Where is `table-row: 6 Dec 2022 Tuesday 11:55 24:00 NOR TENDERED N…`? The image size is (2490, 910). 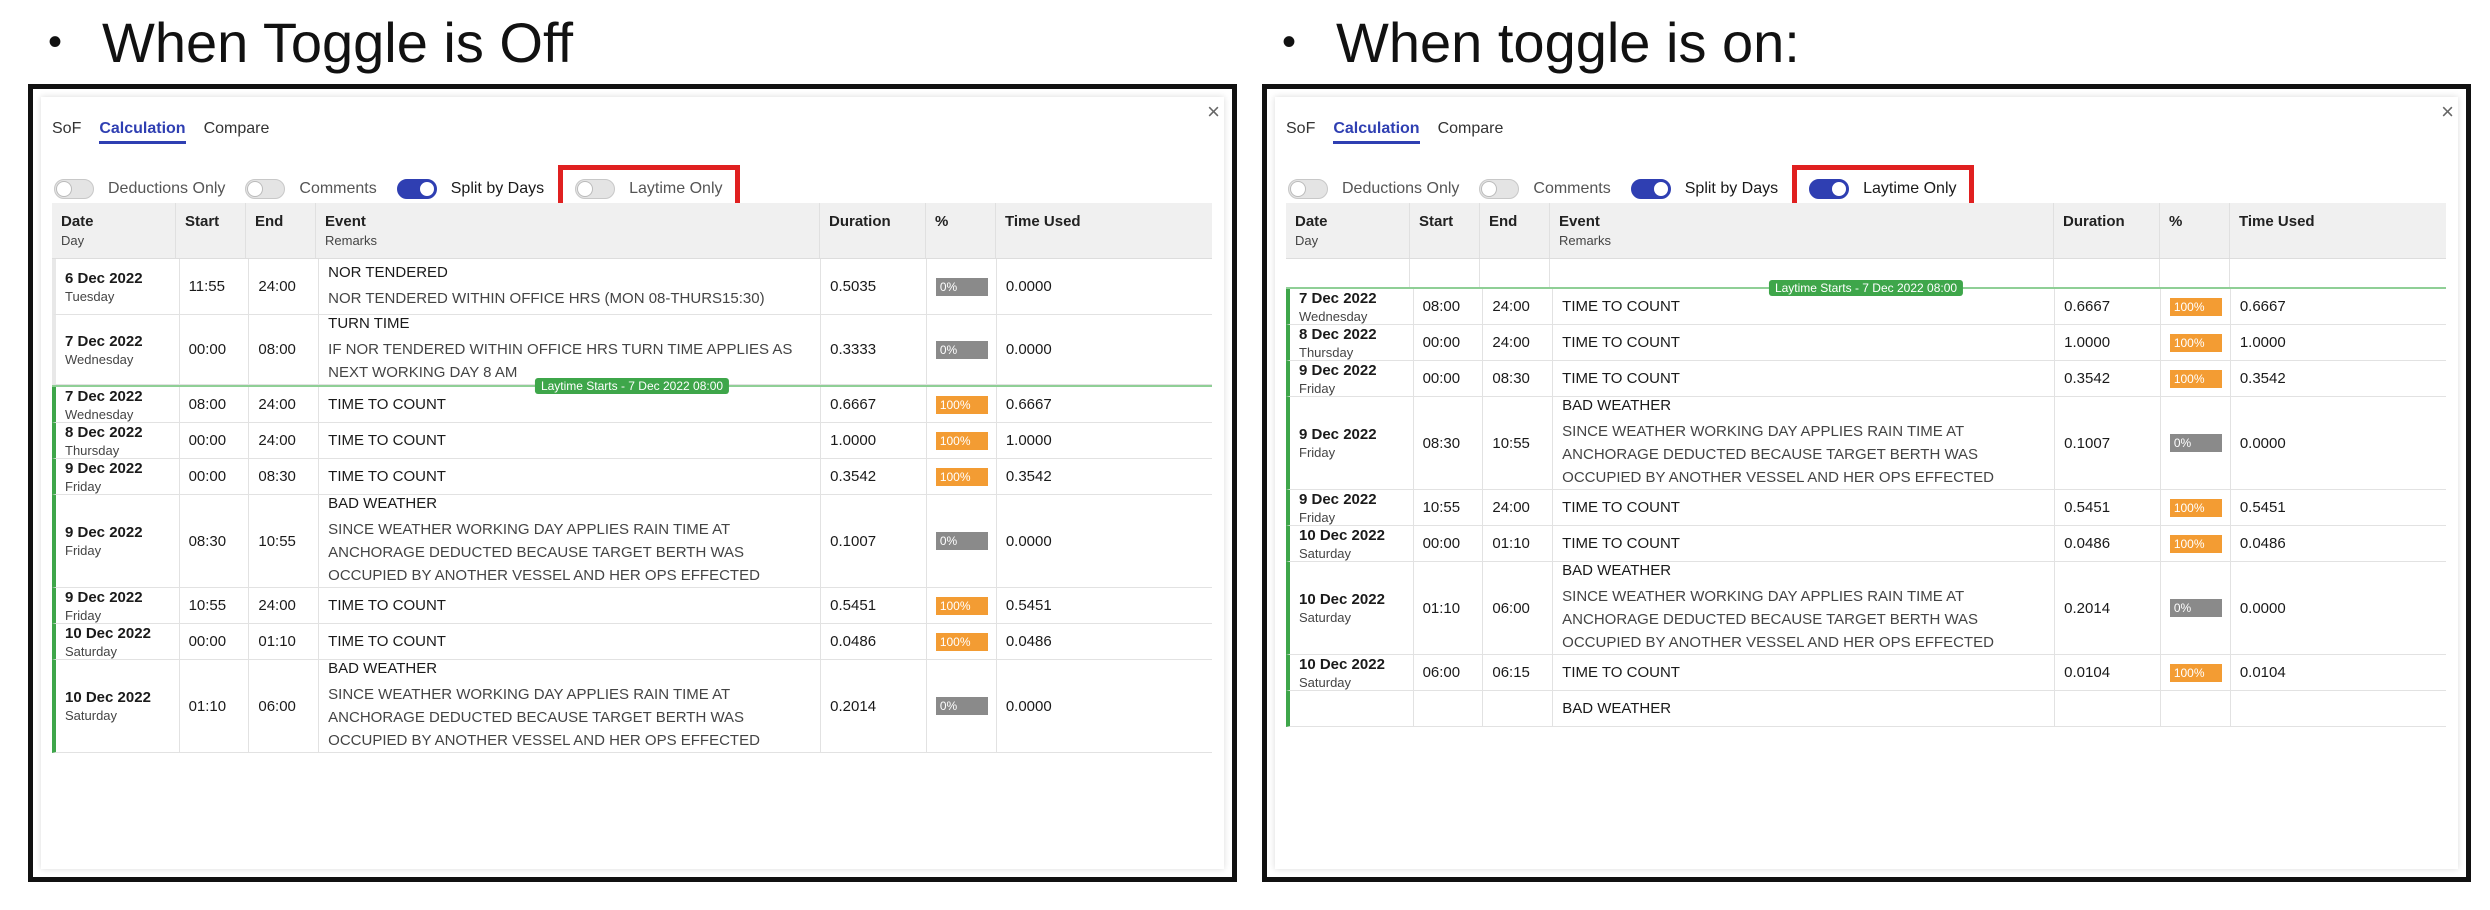 table-row: 6 Dec 2022 Tuesday 11:55 24:00 NOR TENDERED N… is located at coordinates (632, 287).